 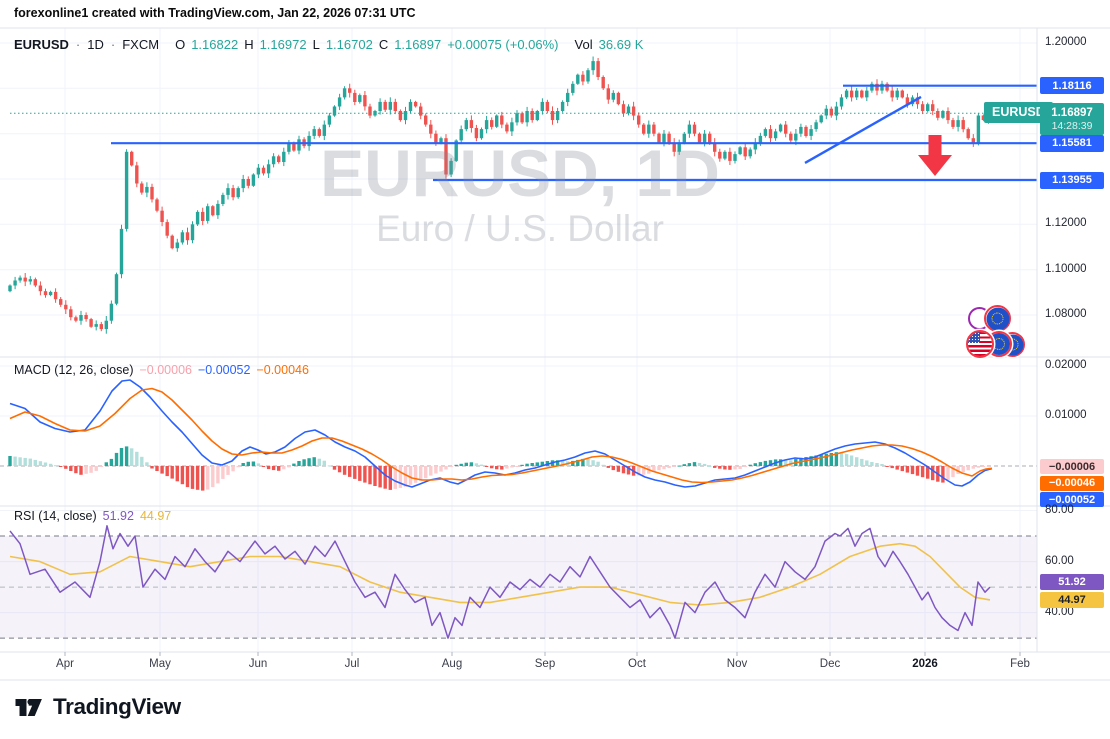 I want to click on us-flag-face, so click(x=980, y=344).